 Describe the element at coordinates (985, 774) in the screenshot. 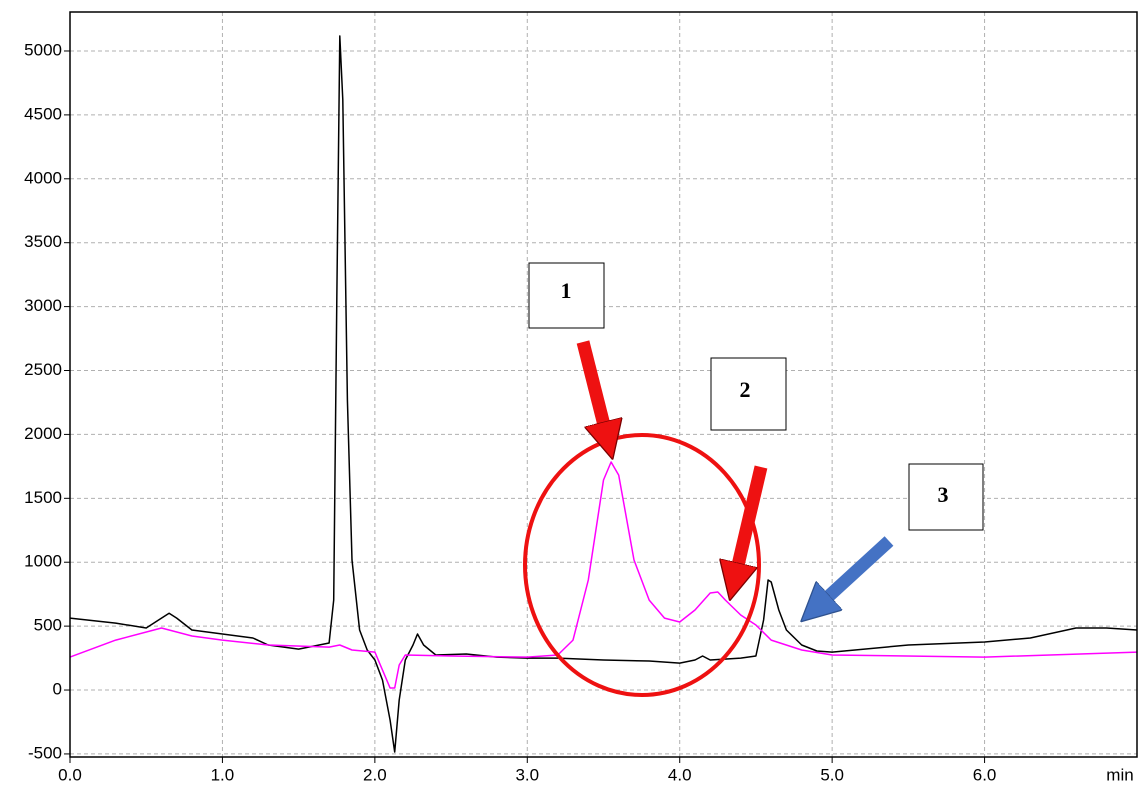

I see `x-tick-label: 6.0` at that location.